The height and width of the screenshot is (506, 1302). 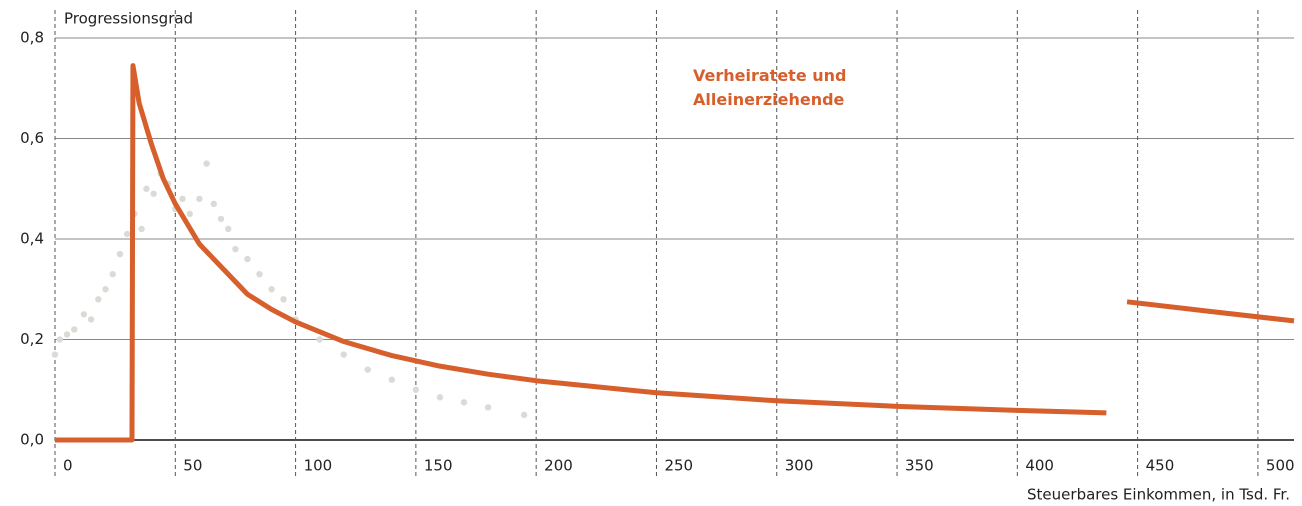 I want to click on x-tick-label: 500, so click(x=1280, y=466).